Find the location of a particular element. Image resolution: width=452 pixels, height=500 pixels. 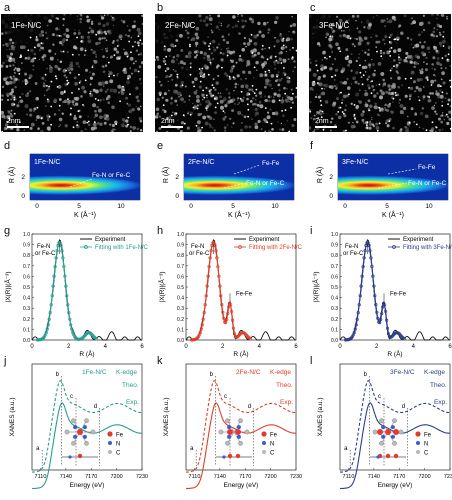

iron-atom is located at coordinates (380, 432).